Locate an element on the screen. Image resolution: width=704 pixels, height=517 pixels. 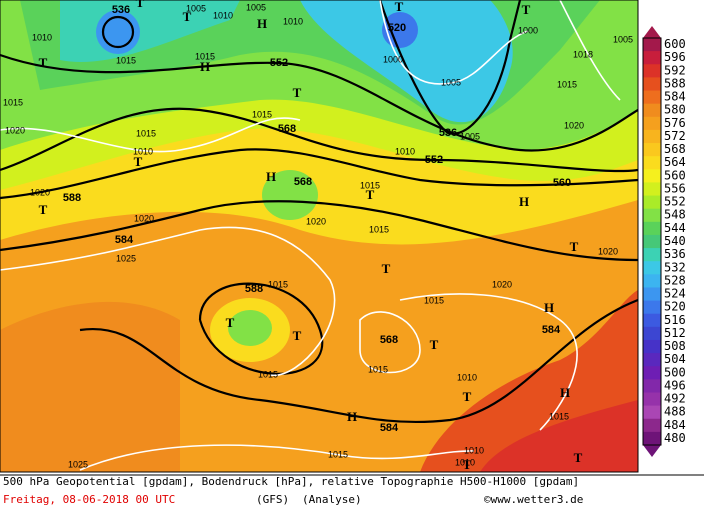
pressure-label: 1025 is located at coordinates (78, 464).